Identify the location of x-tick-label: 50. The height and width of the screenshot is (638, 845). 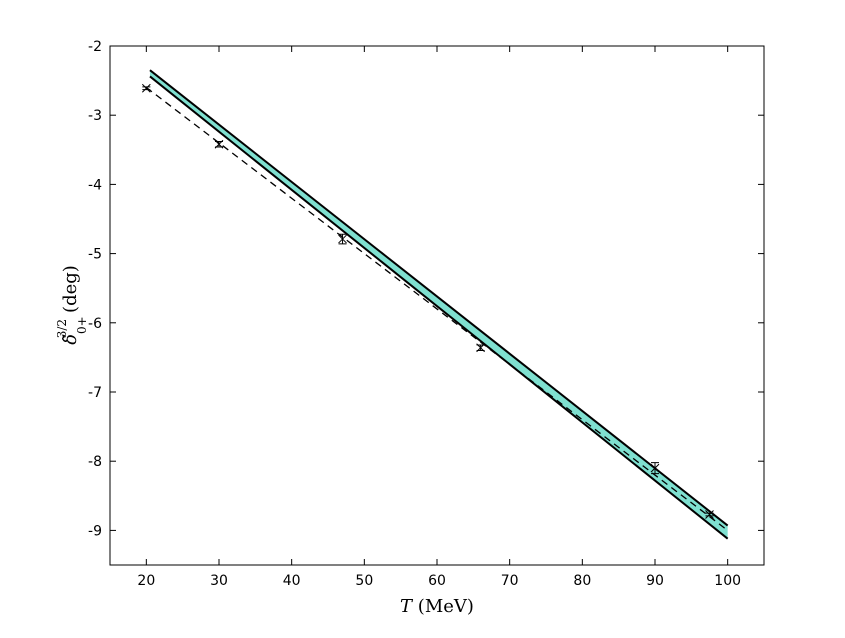
(364, 581).